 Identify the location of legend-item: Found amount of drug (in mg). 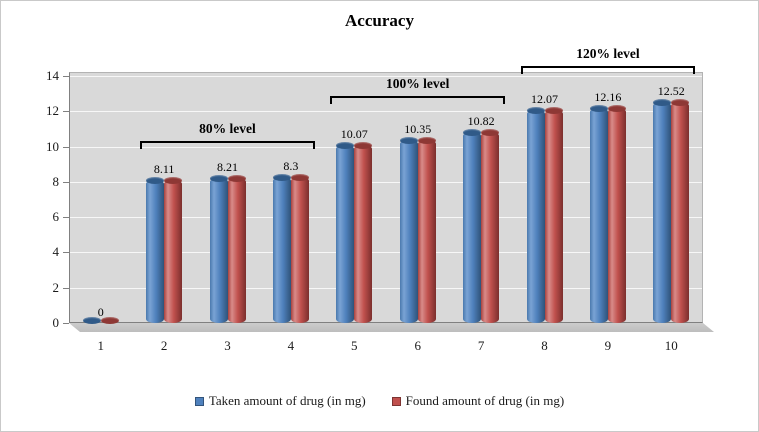
(478, 401).